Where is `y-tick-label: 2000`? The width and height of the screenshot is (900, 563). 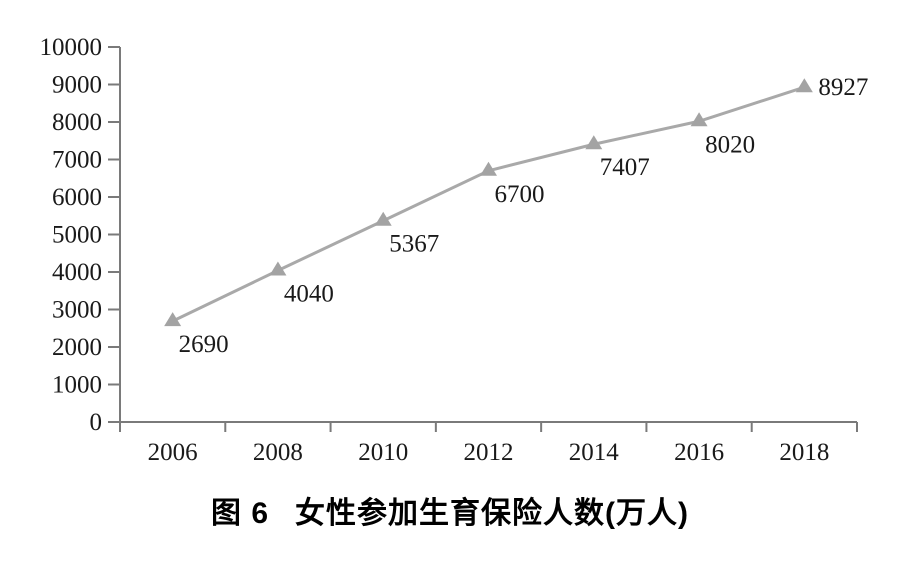 y-tick-label: 2000 is located at coordinates (77, 347).